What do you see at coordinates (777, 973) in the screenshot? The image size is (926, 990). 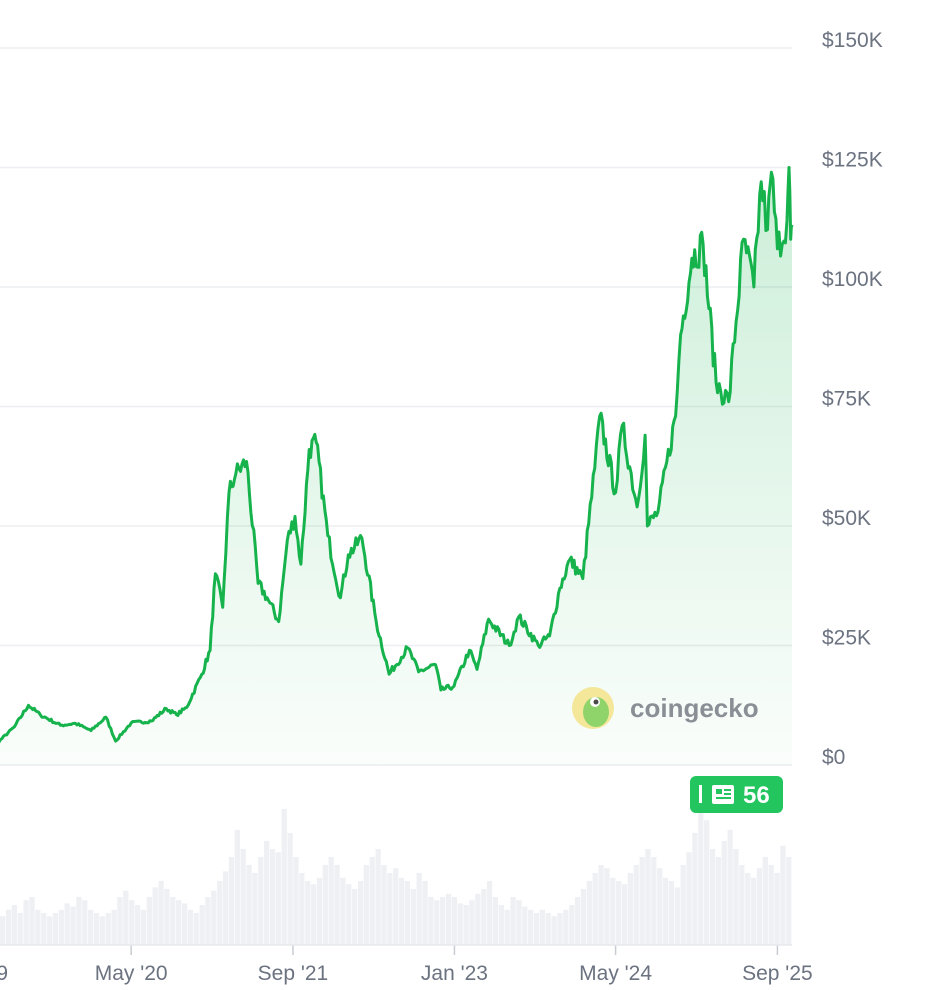 I see `x-tick-label: Sep '25` at bounding box center [777, 973].